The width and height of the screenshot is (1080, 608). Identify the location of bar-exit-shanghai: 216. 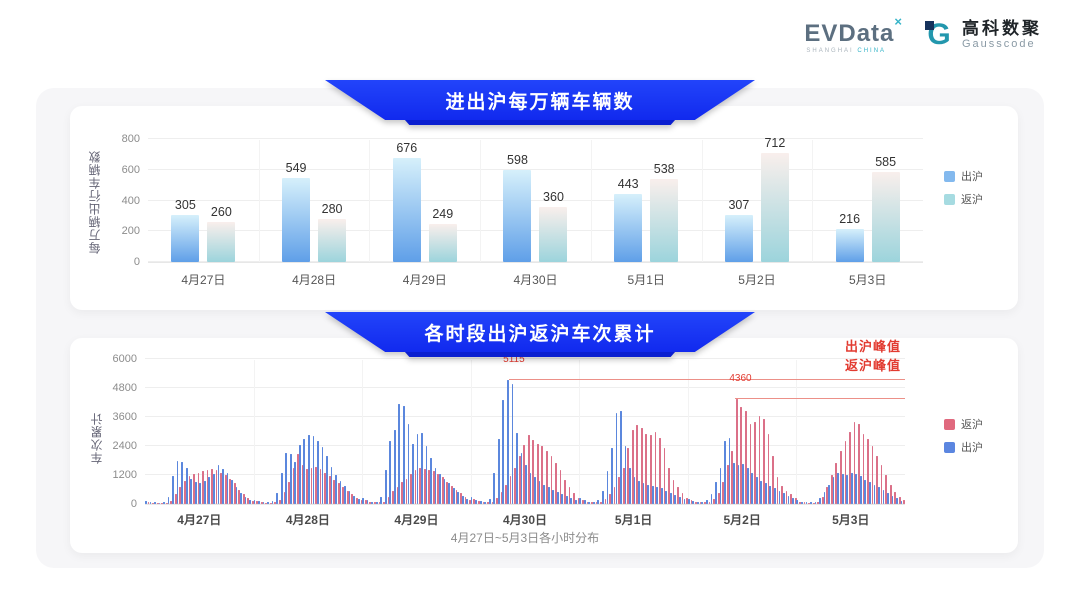
(849, 237).